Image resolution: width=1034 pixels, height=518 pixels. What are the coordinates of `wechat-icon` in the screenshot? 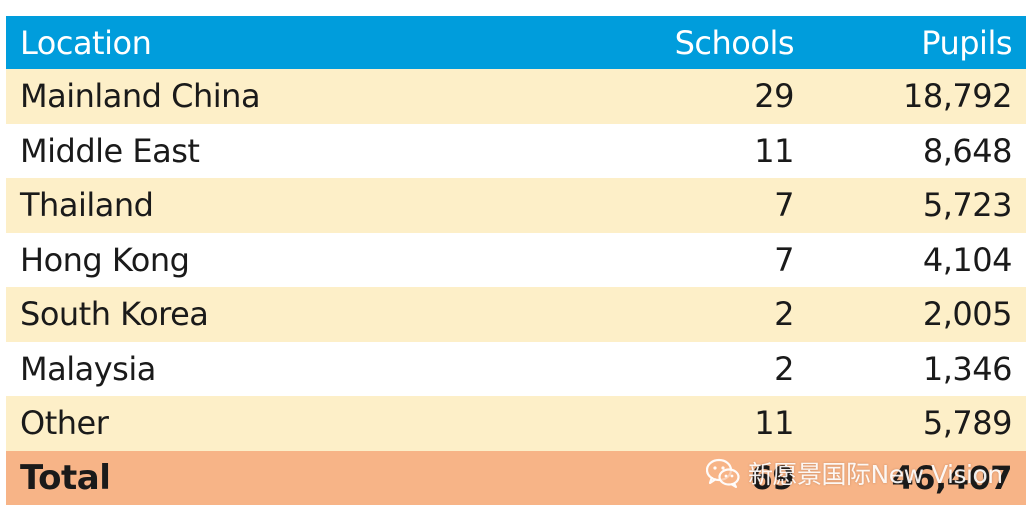 It's located at (723, 473).